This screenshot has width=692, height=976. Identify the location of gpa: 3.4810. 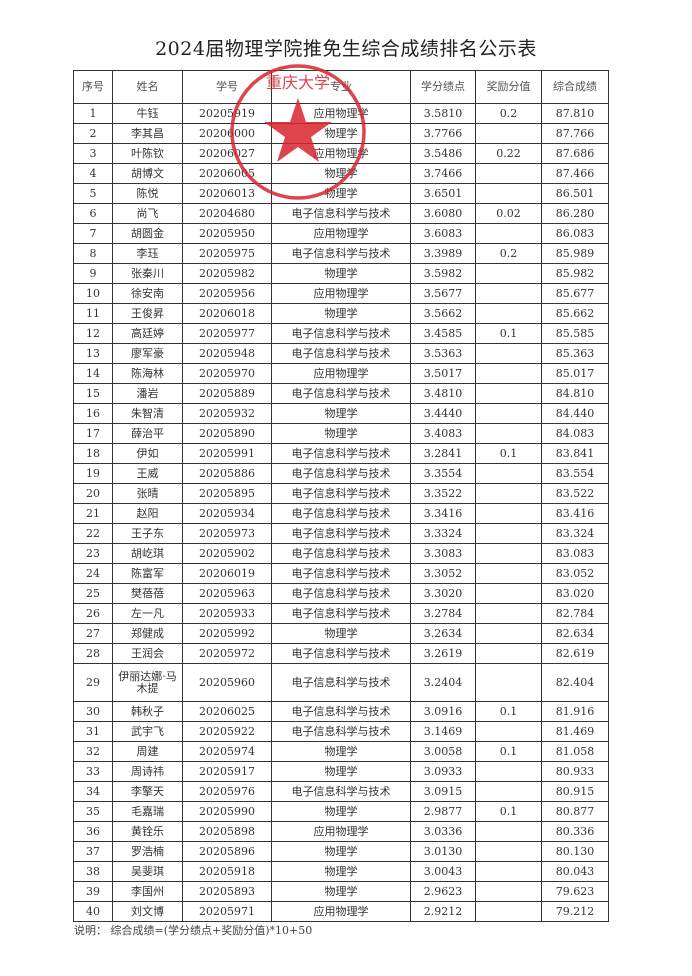
(443, 393).